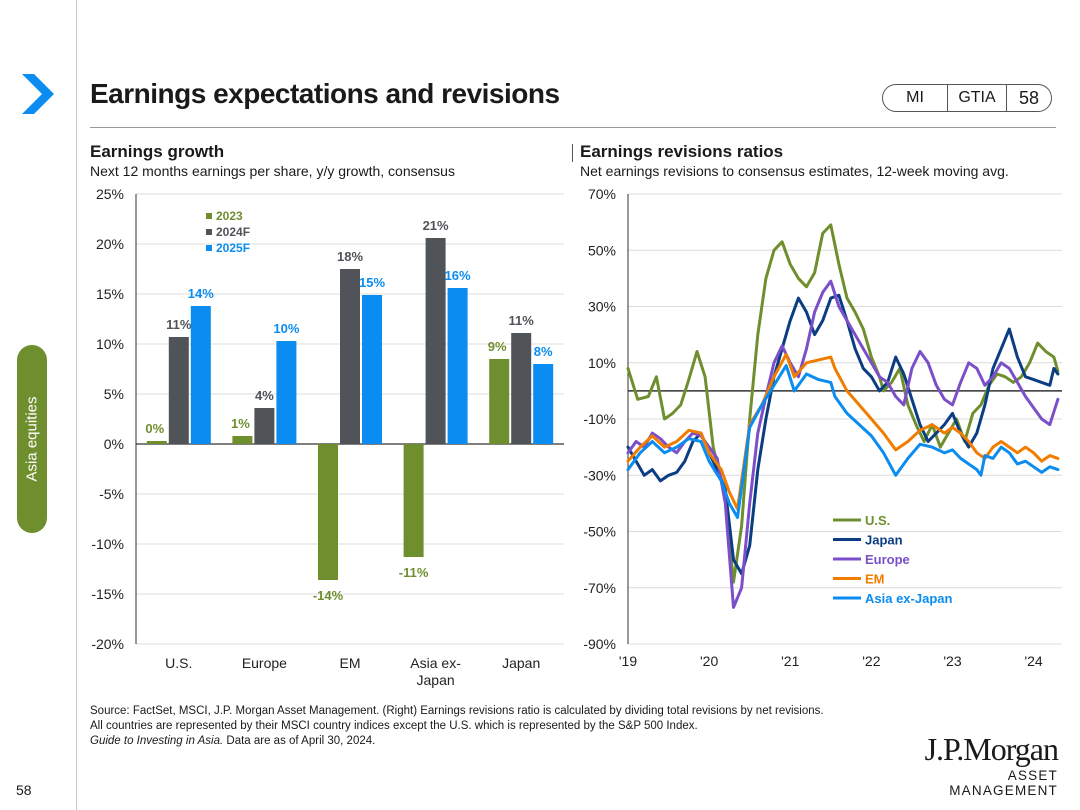  I want to click on logo-wordmark: J.P.Morgan, so click(991, 749).